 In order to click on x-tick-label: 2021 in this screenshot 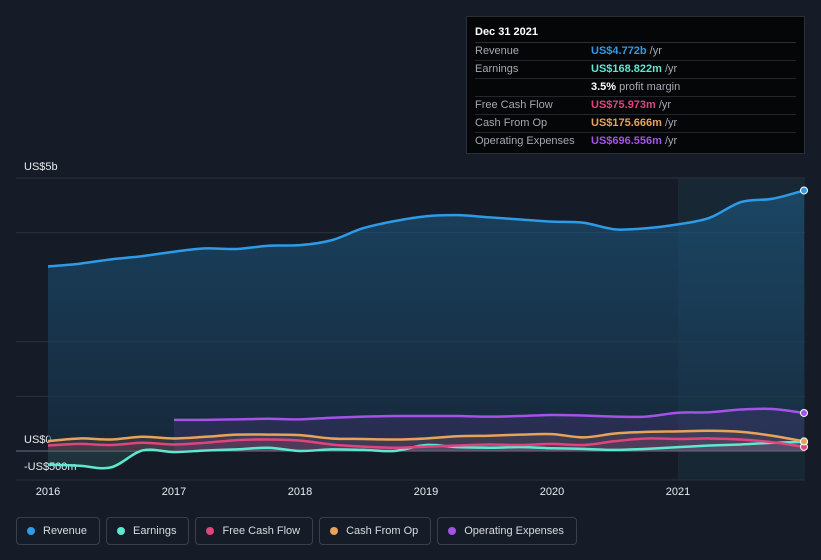, I will do `click(678, 492)`.